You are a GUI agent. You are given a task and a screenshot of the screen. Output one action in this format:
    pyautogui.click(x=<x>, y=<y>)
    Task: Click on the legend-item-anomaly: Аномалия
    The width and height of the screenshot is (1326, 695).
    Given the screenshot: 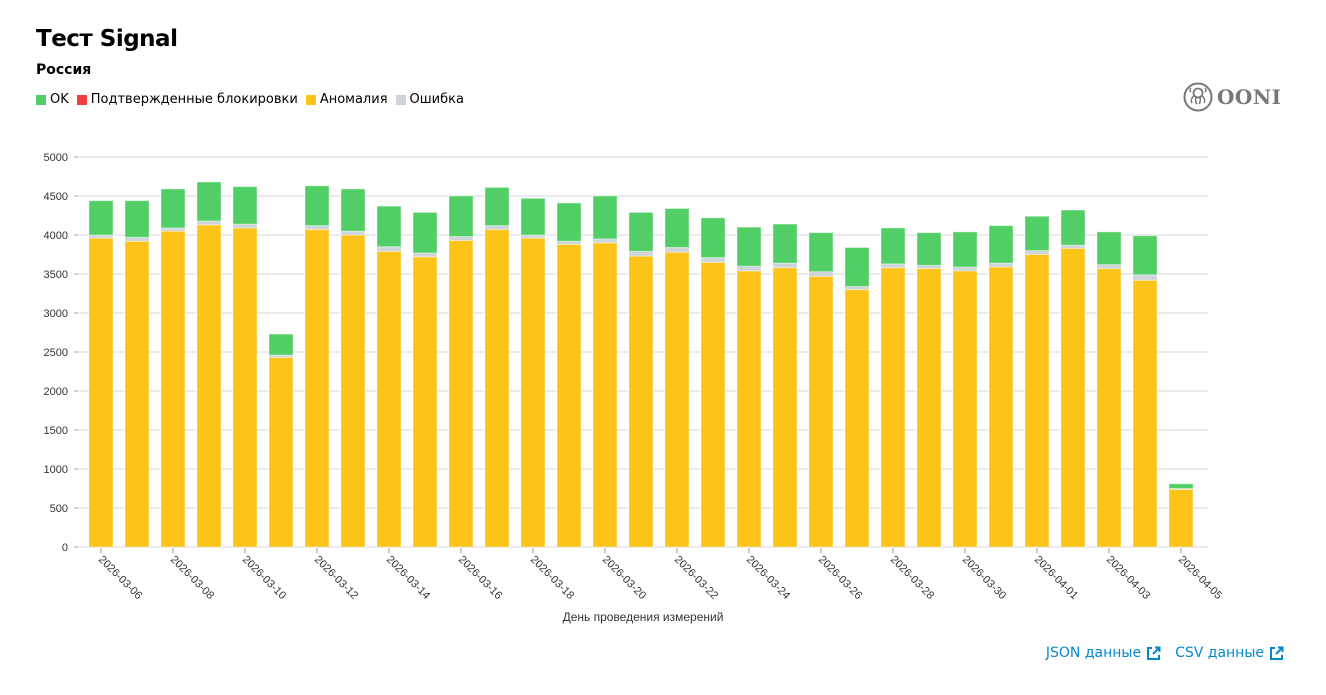 What is the action you would take?
    pyautogui.click(x=346, y=99)
    